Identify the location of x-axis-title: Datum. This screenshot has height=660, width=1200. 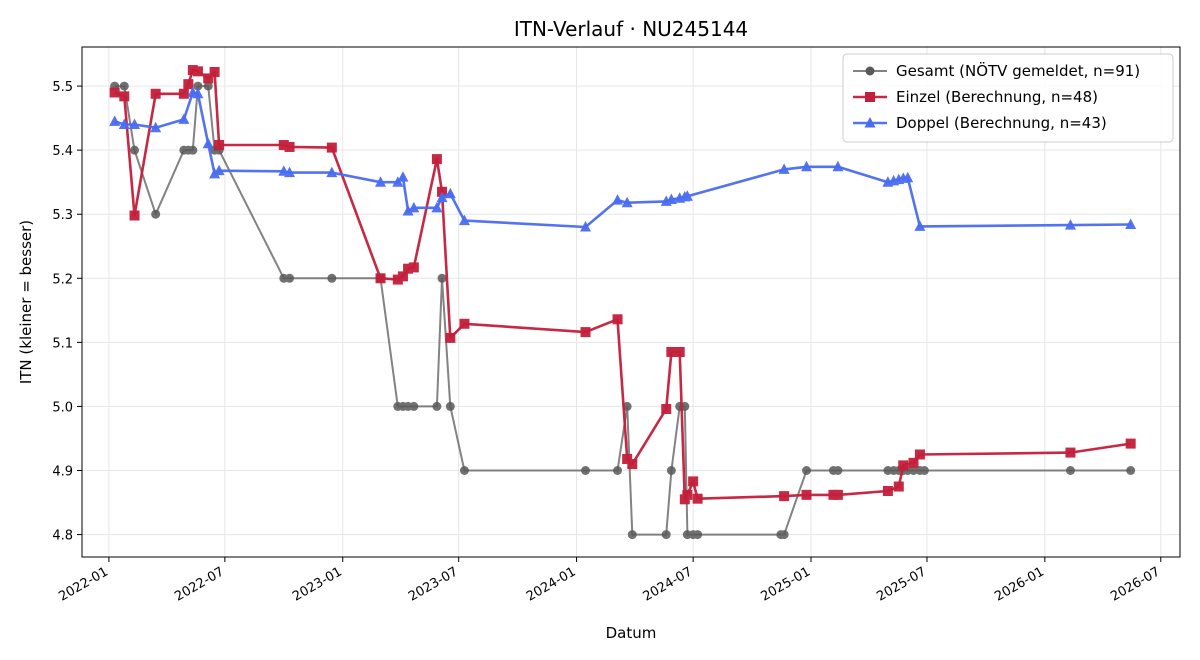
(631, 633).